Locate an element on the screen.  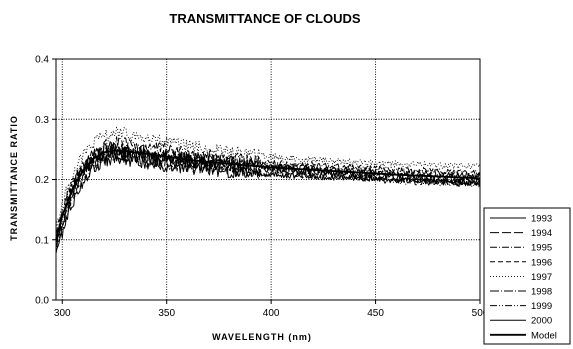
legend-label: 1997 is located at coordinates (541, 277).